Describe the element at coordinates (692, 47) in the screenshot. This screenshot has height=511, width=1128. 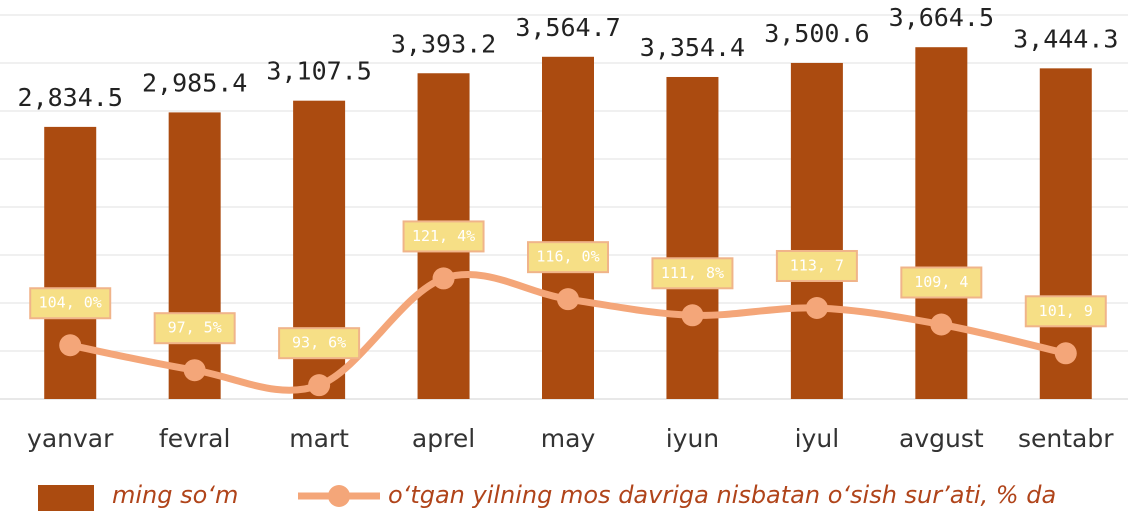
I see `bar-value-label: 3,354.4` at that location.